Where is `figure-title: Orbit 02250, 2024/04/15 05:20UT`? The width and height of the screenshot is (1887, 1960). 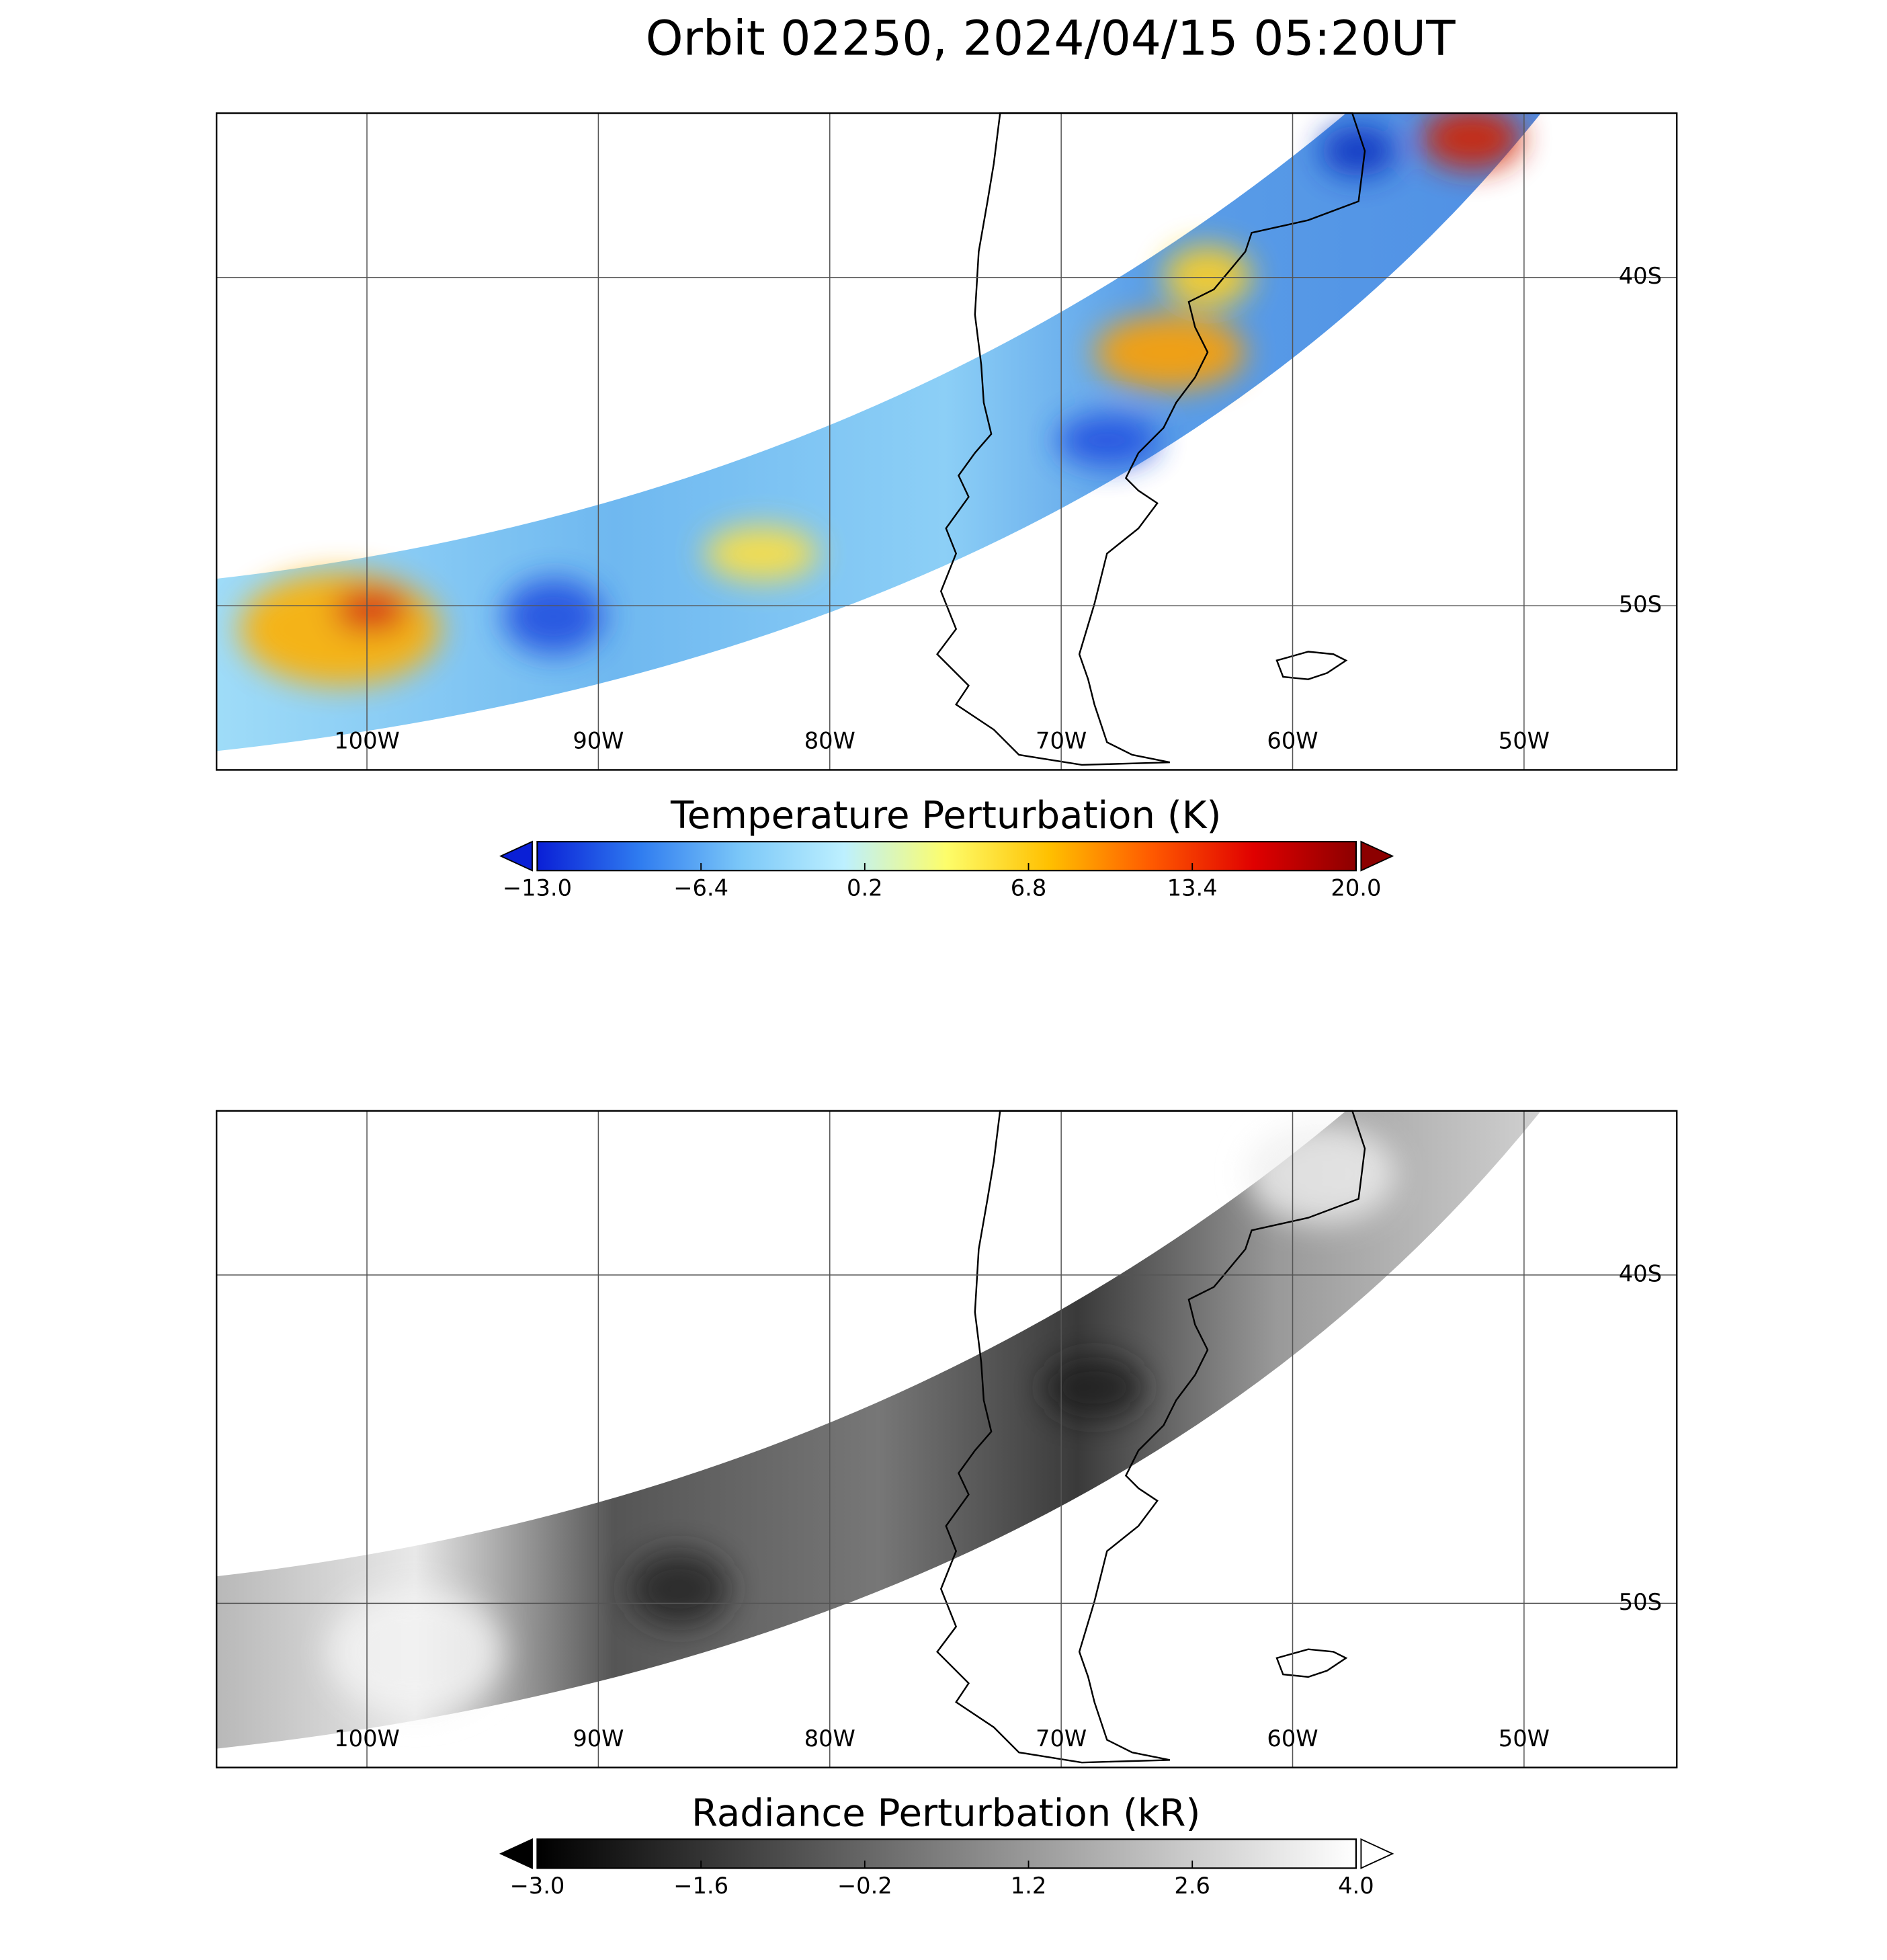 figure-title: Orbit 02250, 2024/04/15 05:20UT is located at coordinates (1051, 38).